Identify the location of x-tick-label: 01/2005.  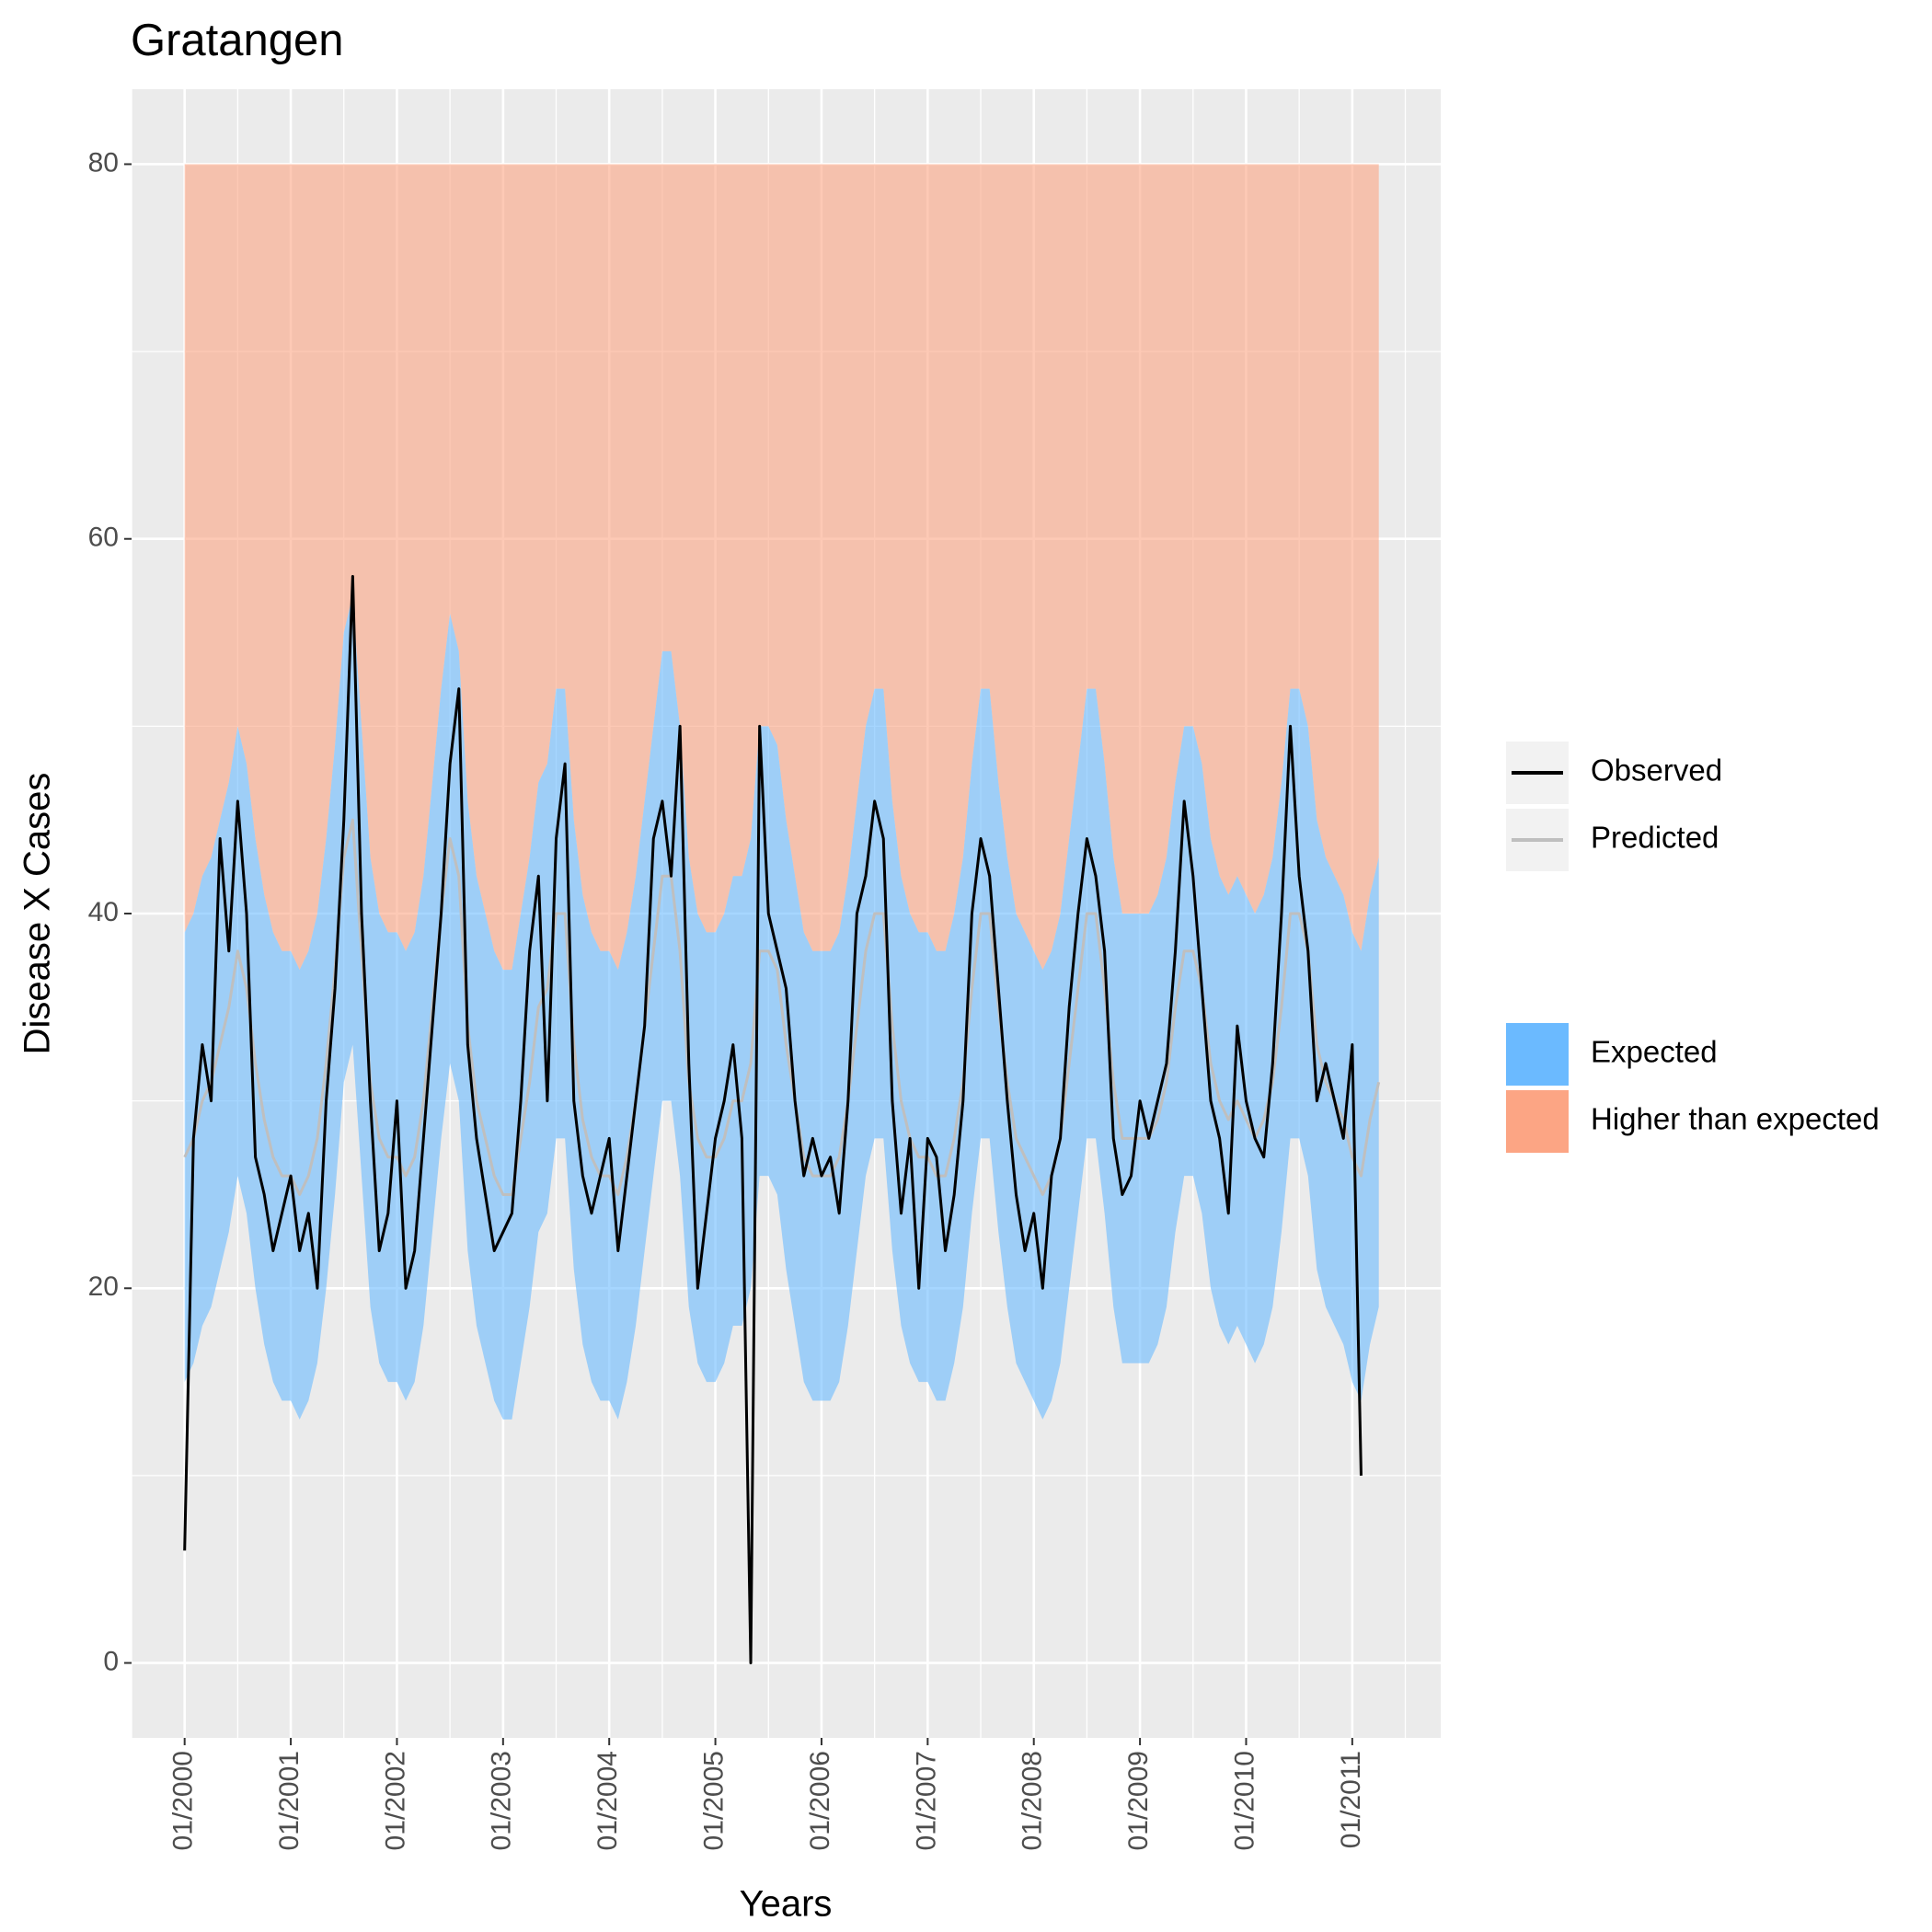
(714, 1800).